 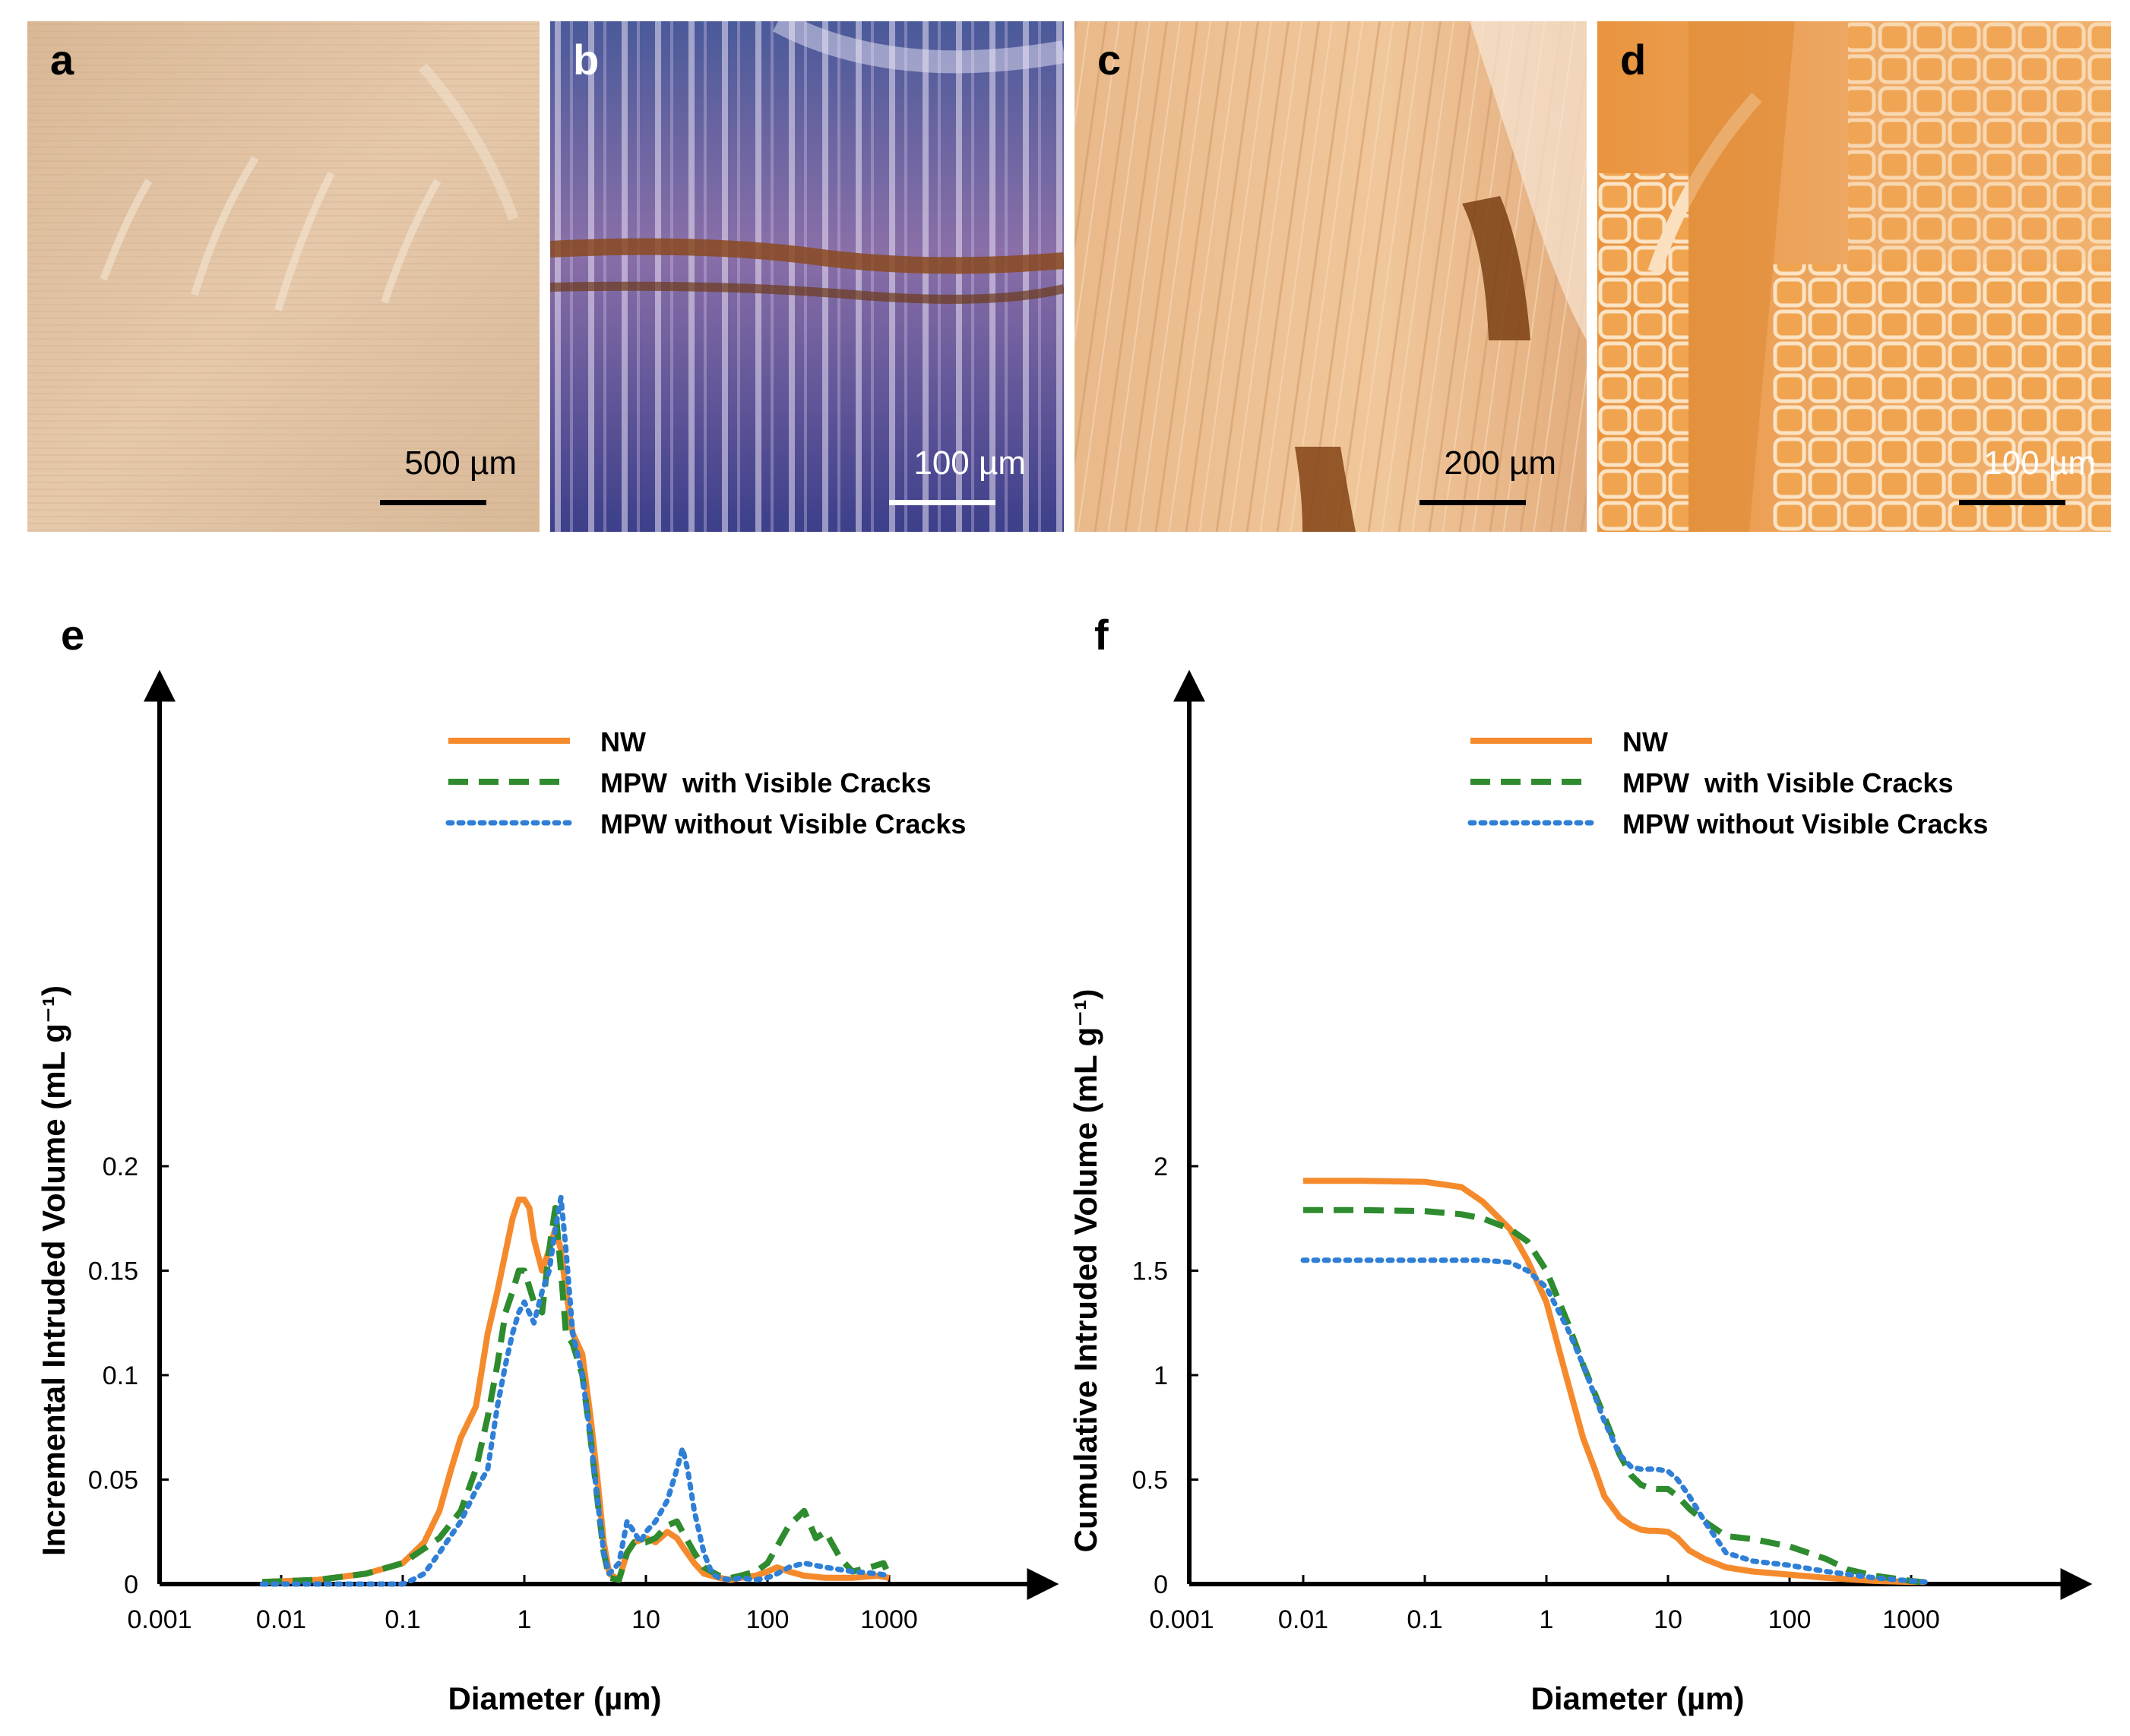 I want to click on y-tick-label: 0.05, so click(x=113, y=1480).